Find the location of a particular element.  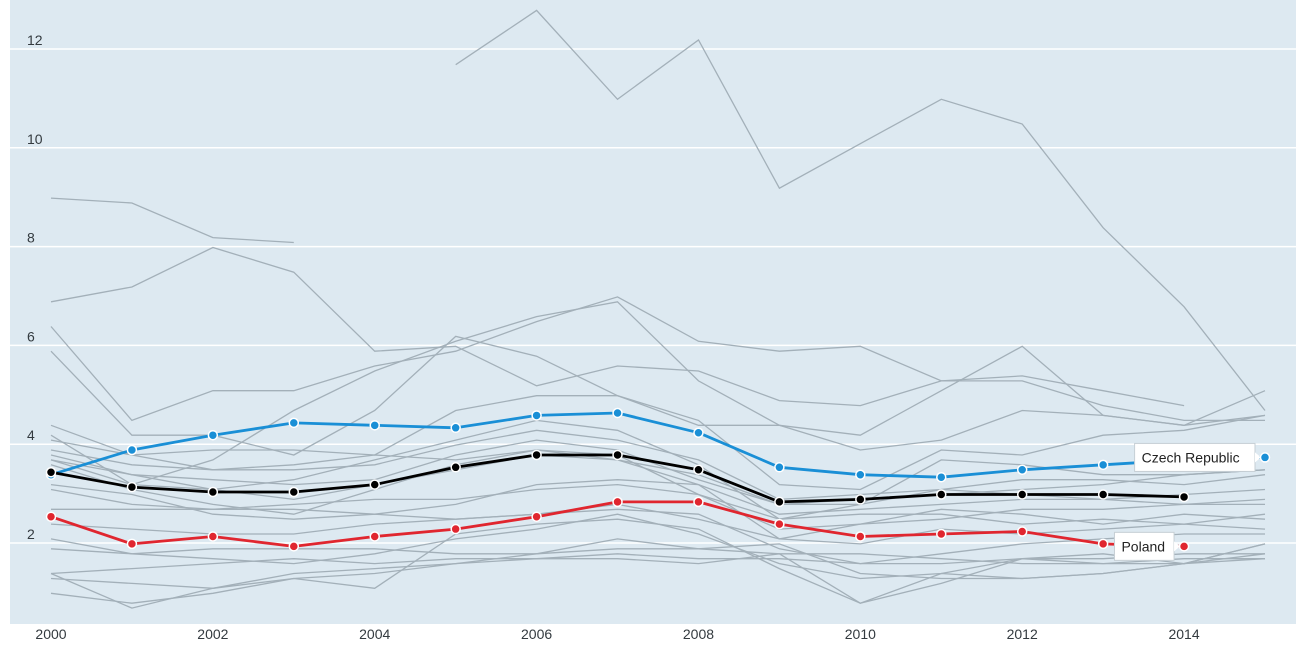

y-tick-label: 6 is located at coordinates (31, 336).